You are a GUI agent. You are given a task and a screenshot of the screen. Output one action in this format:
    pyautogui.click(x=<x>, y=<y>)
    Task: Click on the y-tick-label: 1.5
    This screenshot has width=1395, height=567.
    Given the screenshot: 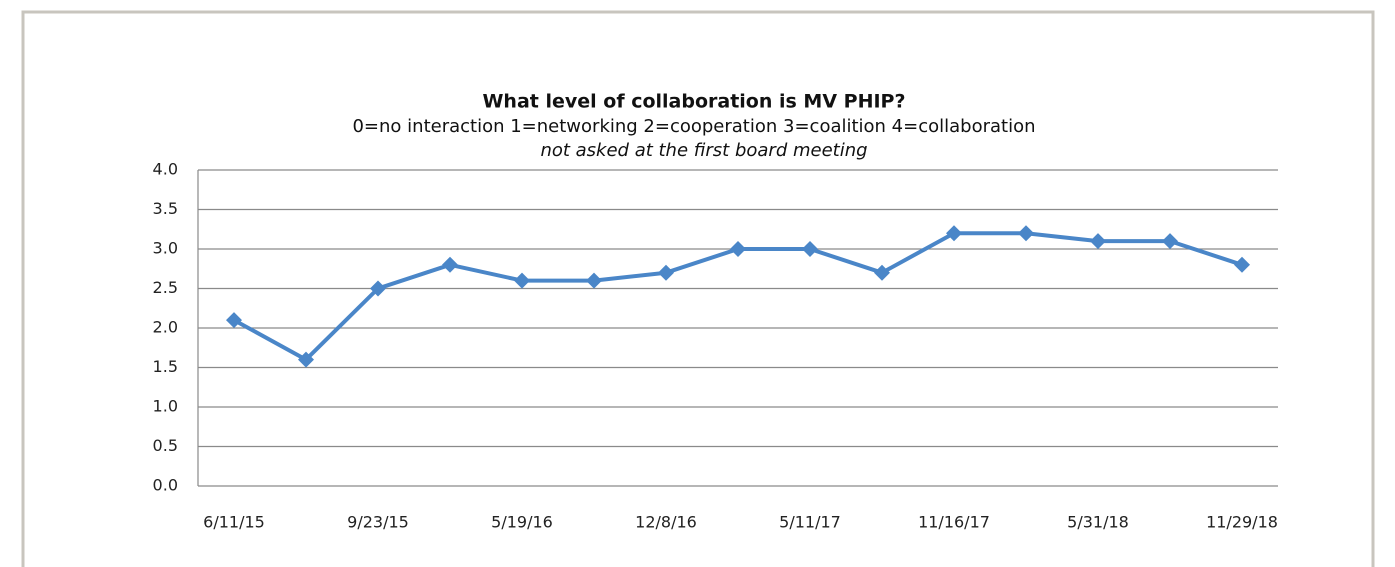 What is the action you would take?
    pyautogui.click(x=165, y=366)
    